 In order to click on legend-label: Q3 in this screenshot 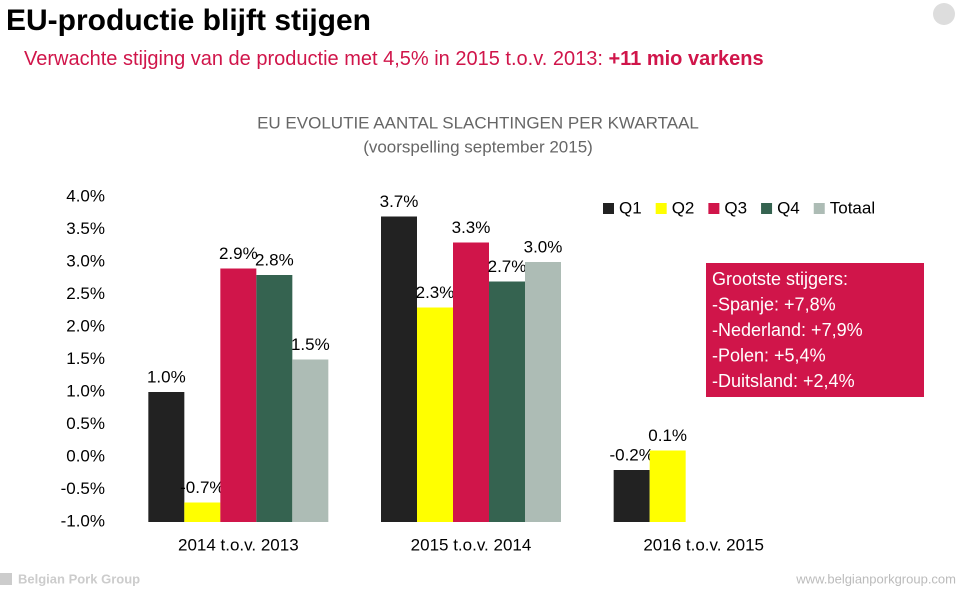, I will do `click(735, 207)`.